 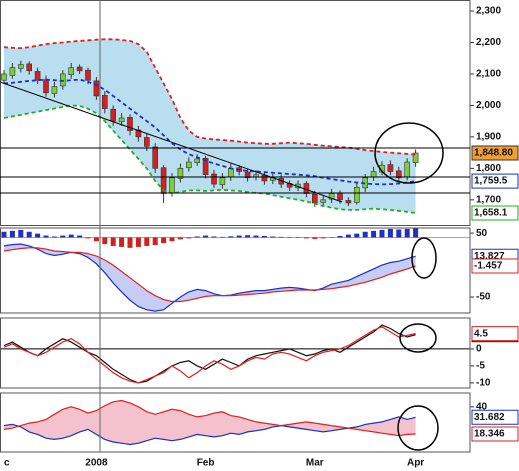 What do you see at coordinates (488, 266) in the screenshot?
I see `value-label: -1.457` at bounding box center [488, 266].